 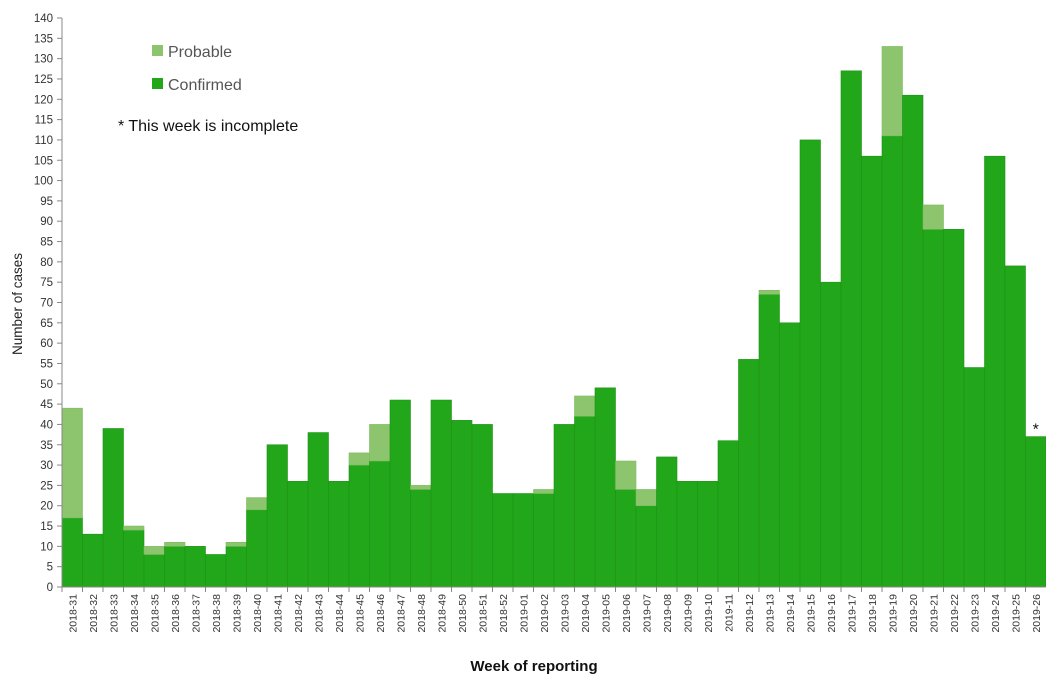 What do you see at coordinates (43, 182) in the screenshot?
I see `y-tick-label: 100` at bounding box center [43, 182].